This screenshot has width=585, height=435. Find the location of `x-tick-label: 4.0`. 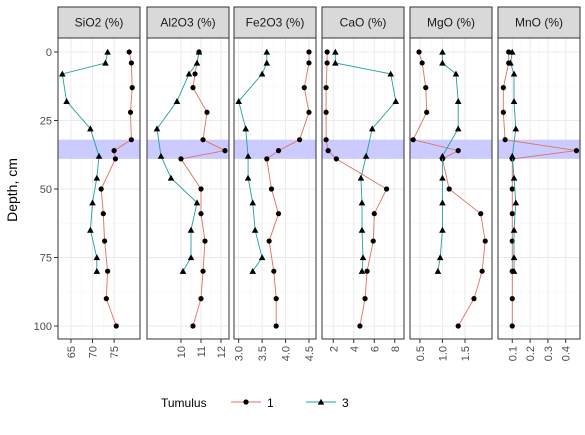

x-tick-label: 4.0 is located at coordinates (287, 353).